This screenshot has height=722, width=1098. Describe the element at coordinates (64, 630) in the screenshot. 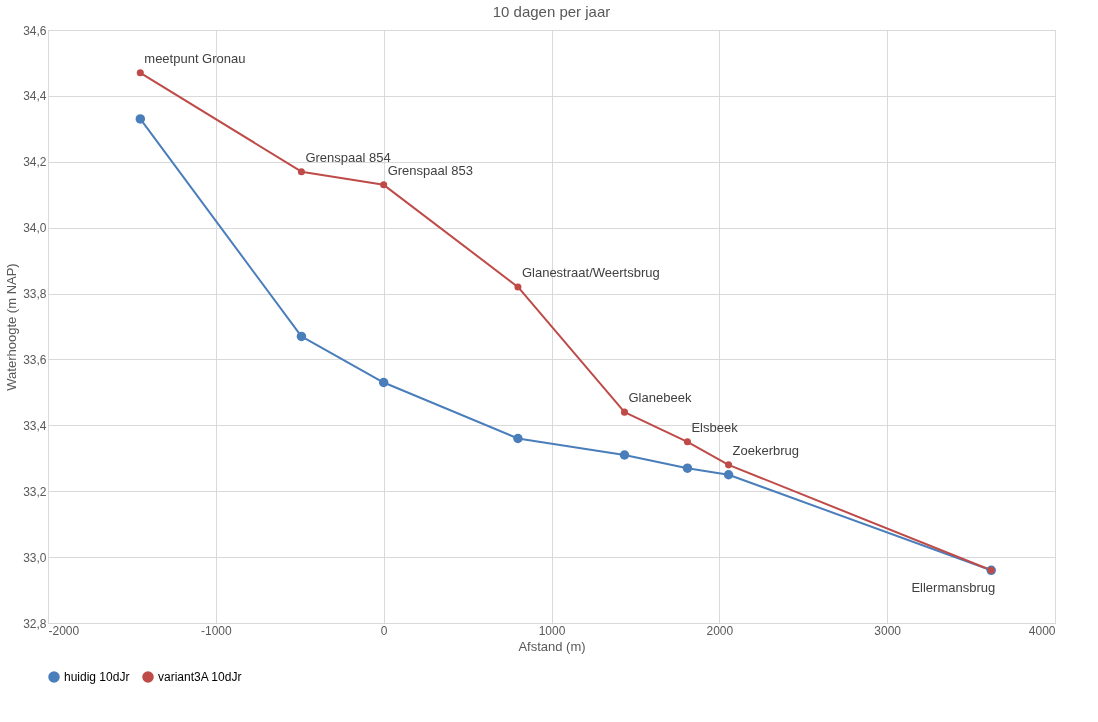

I see `x-tick-label: -2000` at that location.